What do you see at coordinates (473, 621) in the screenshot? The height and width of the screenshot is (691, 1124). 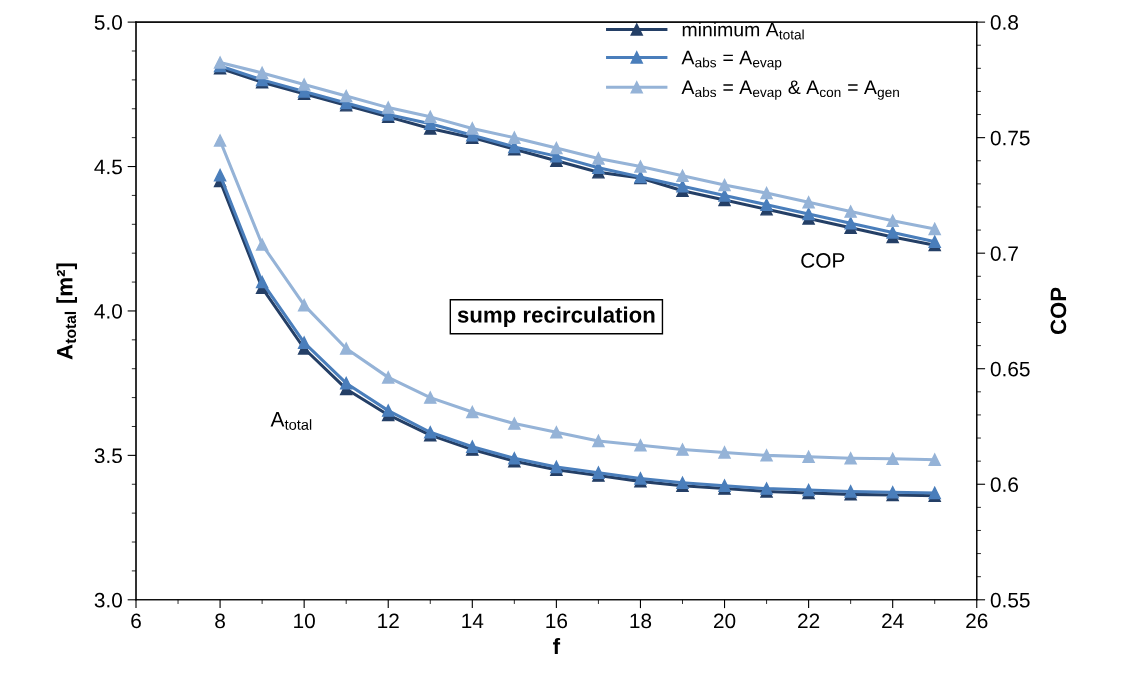 I see `x-tick-label: 14` at bounding box center [473, 621].